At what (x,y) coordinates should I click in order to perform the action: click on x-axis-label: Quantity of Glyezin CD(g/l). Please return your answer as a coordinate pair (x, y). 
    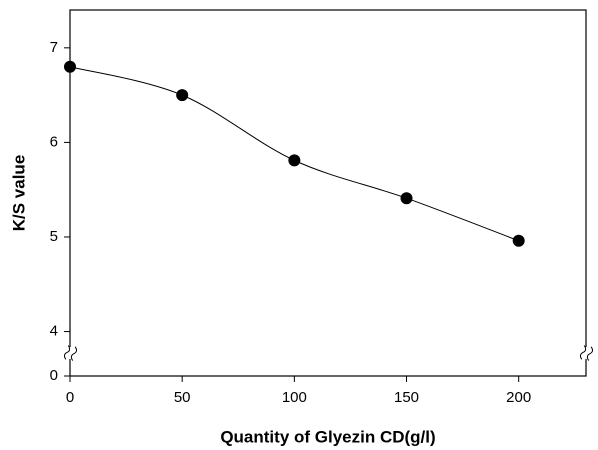
    Looking at the image, I should click on (327, 436).